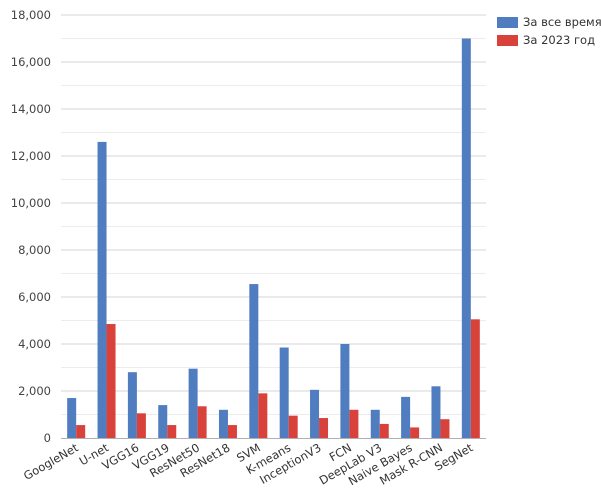 The width and height of the screenshot is (601, 500). What do you see at coordinates (51, 461) in the screenshot?
I see `x-tick-label: GoogleNet` at bounding box center [51, 461].